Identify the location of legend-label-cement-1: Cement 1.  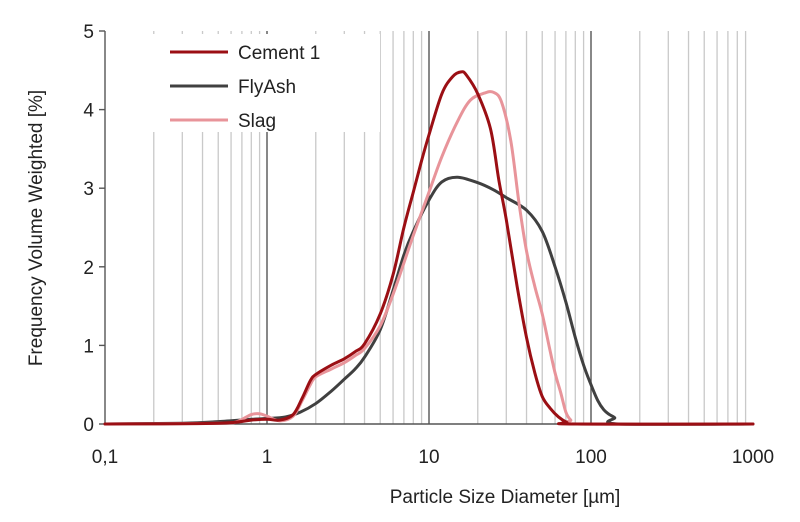
(279, 53).